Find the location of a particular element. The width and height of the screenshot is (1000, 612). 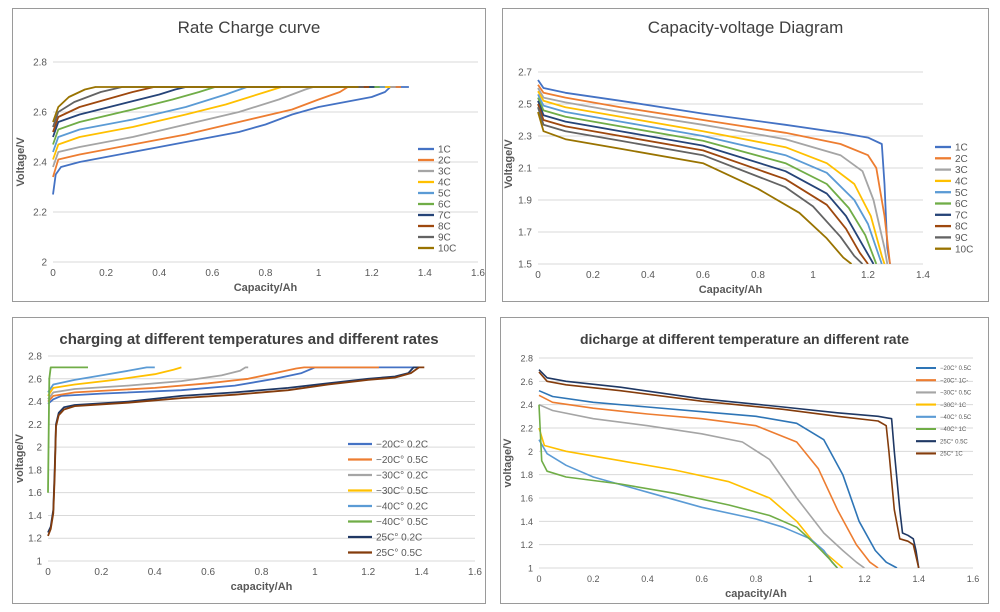

x-axis-title: Capacity/Ah is located at coordinates (731, 290).